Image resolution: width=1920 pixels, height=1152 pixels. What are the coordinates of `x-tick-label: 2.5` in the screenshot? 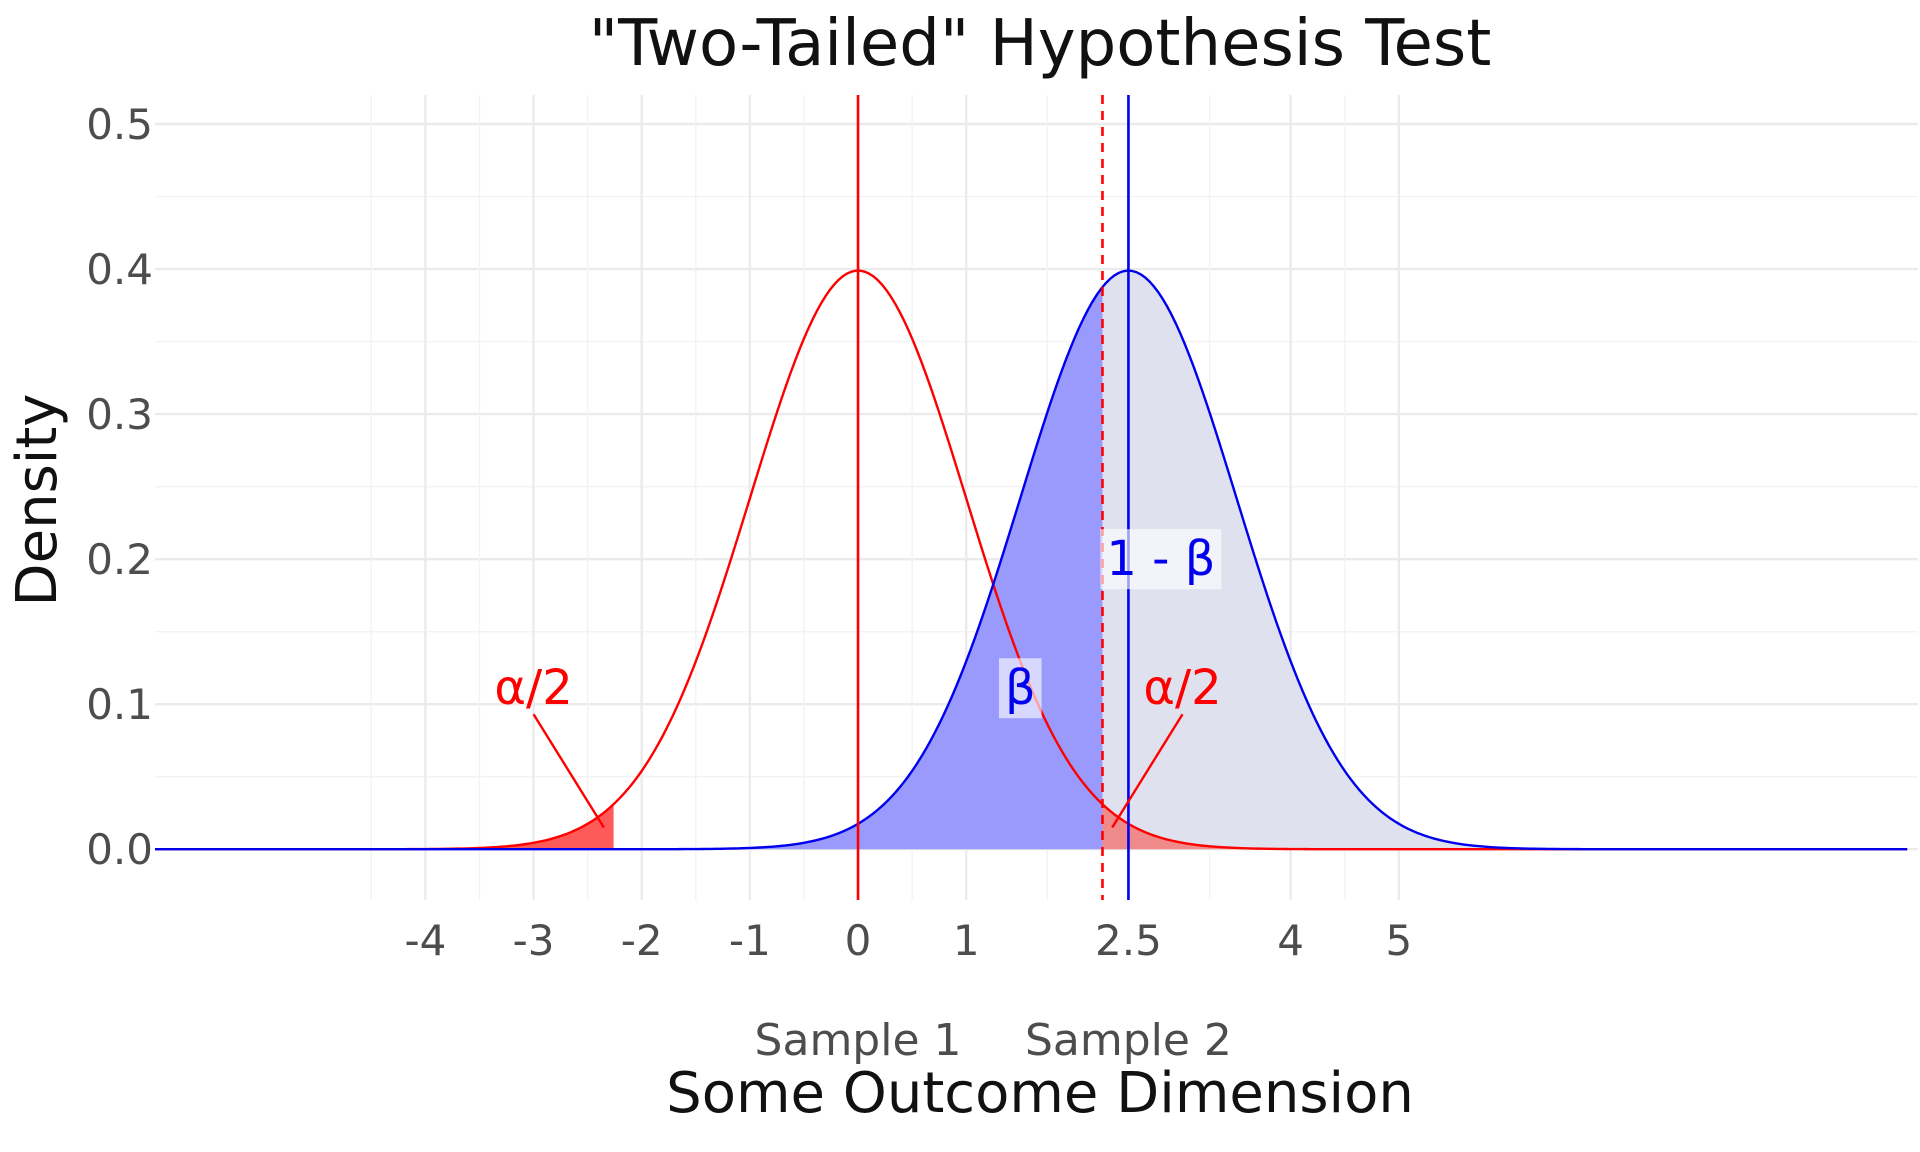 It's located at (1128, 940).